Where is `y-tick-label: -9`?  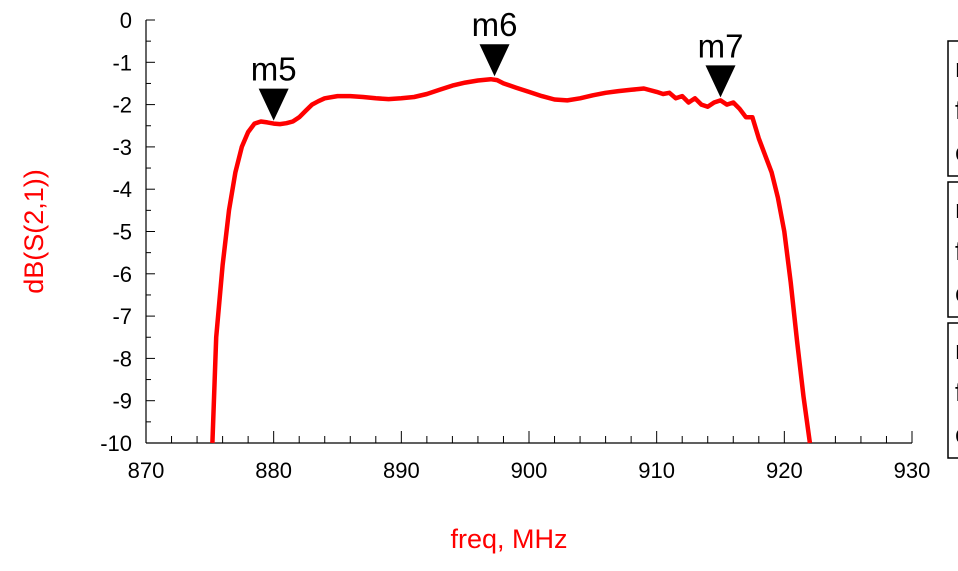
y-tick-label: -9 is located at coordinates (122, 401).